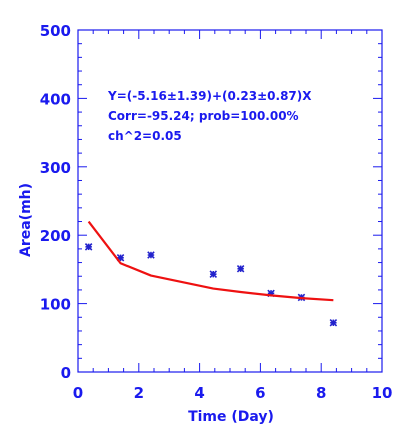  I want to click on y-tick-label: 500, so click(55, 31).